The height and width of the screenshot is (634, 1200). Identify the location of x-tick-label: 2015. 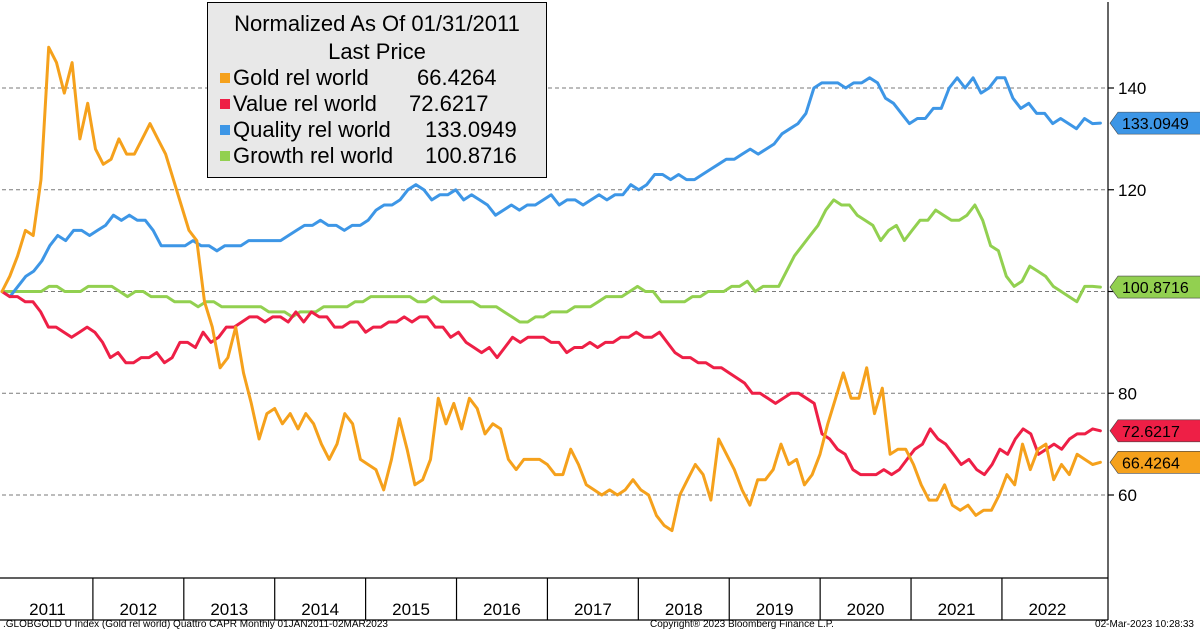
(411, 609).